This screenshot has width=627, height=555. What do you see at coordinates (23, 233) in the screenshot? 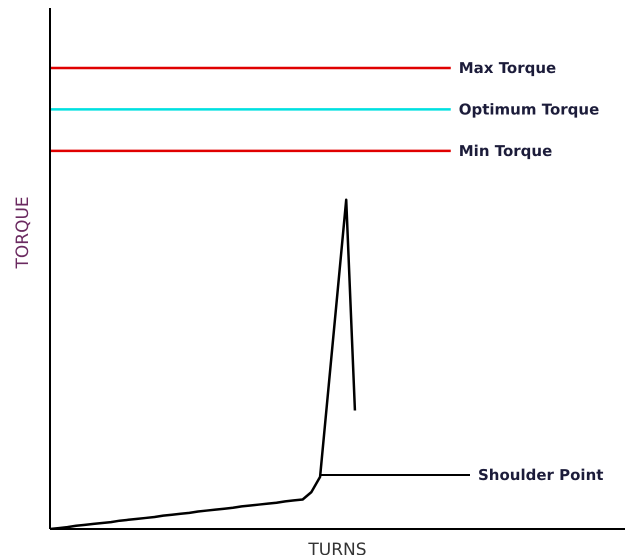
I see `y-axis-title: TORQUE` at bounding box center [23, 233].